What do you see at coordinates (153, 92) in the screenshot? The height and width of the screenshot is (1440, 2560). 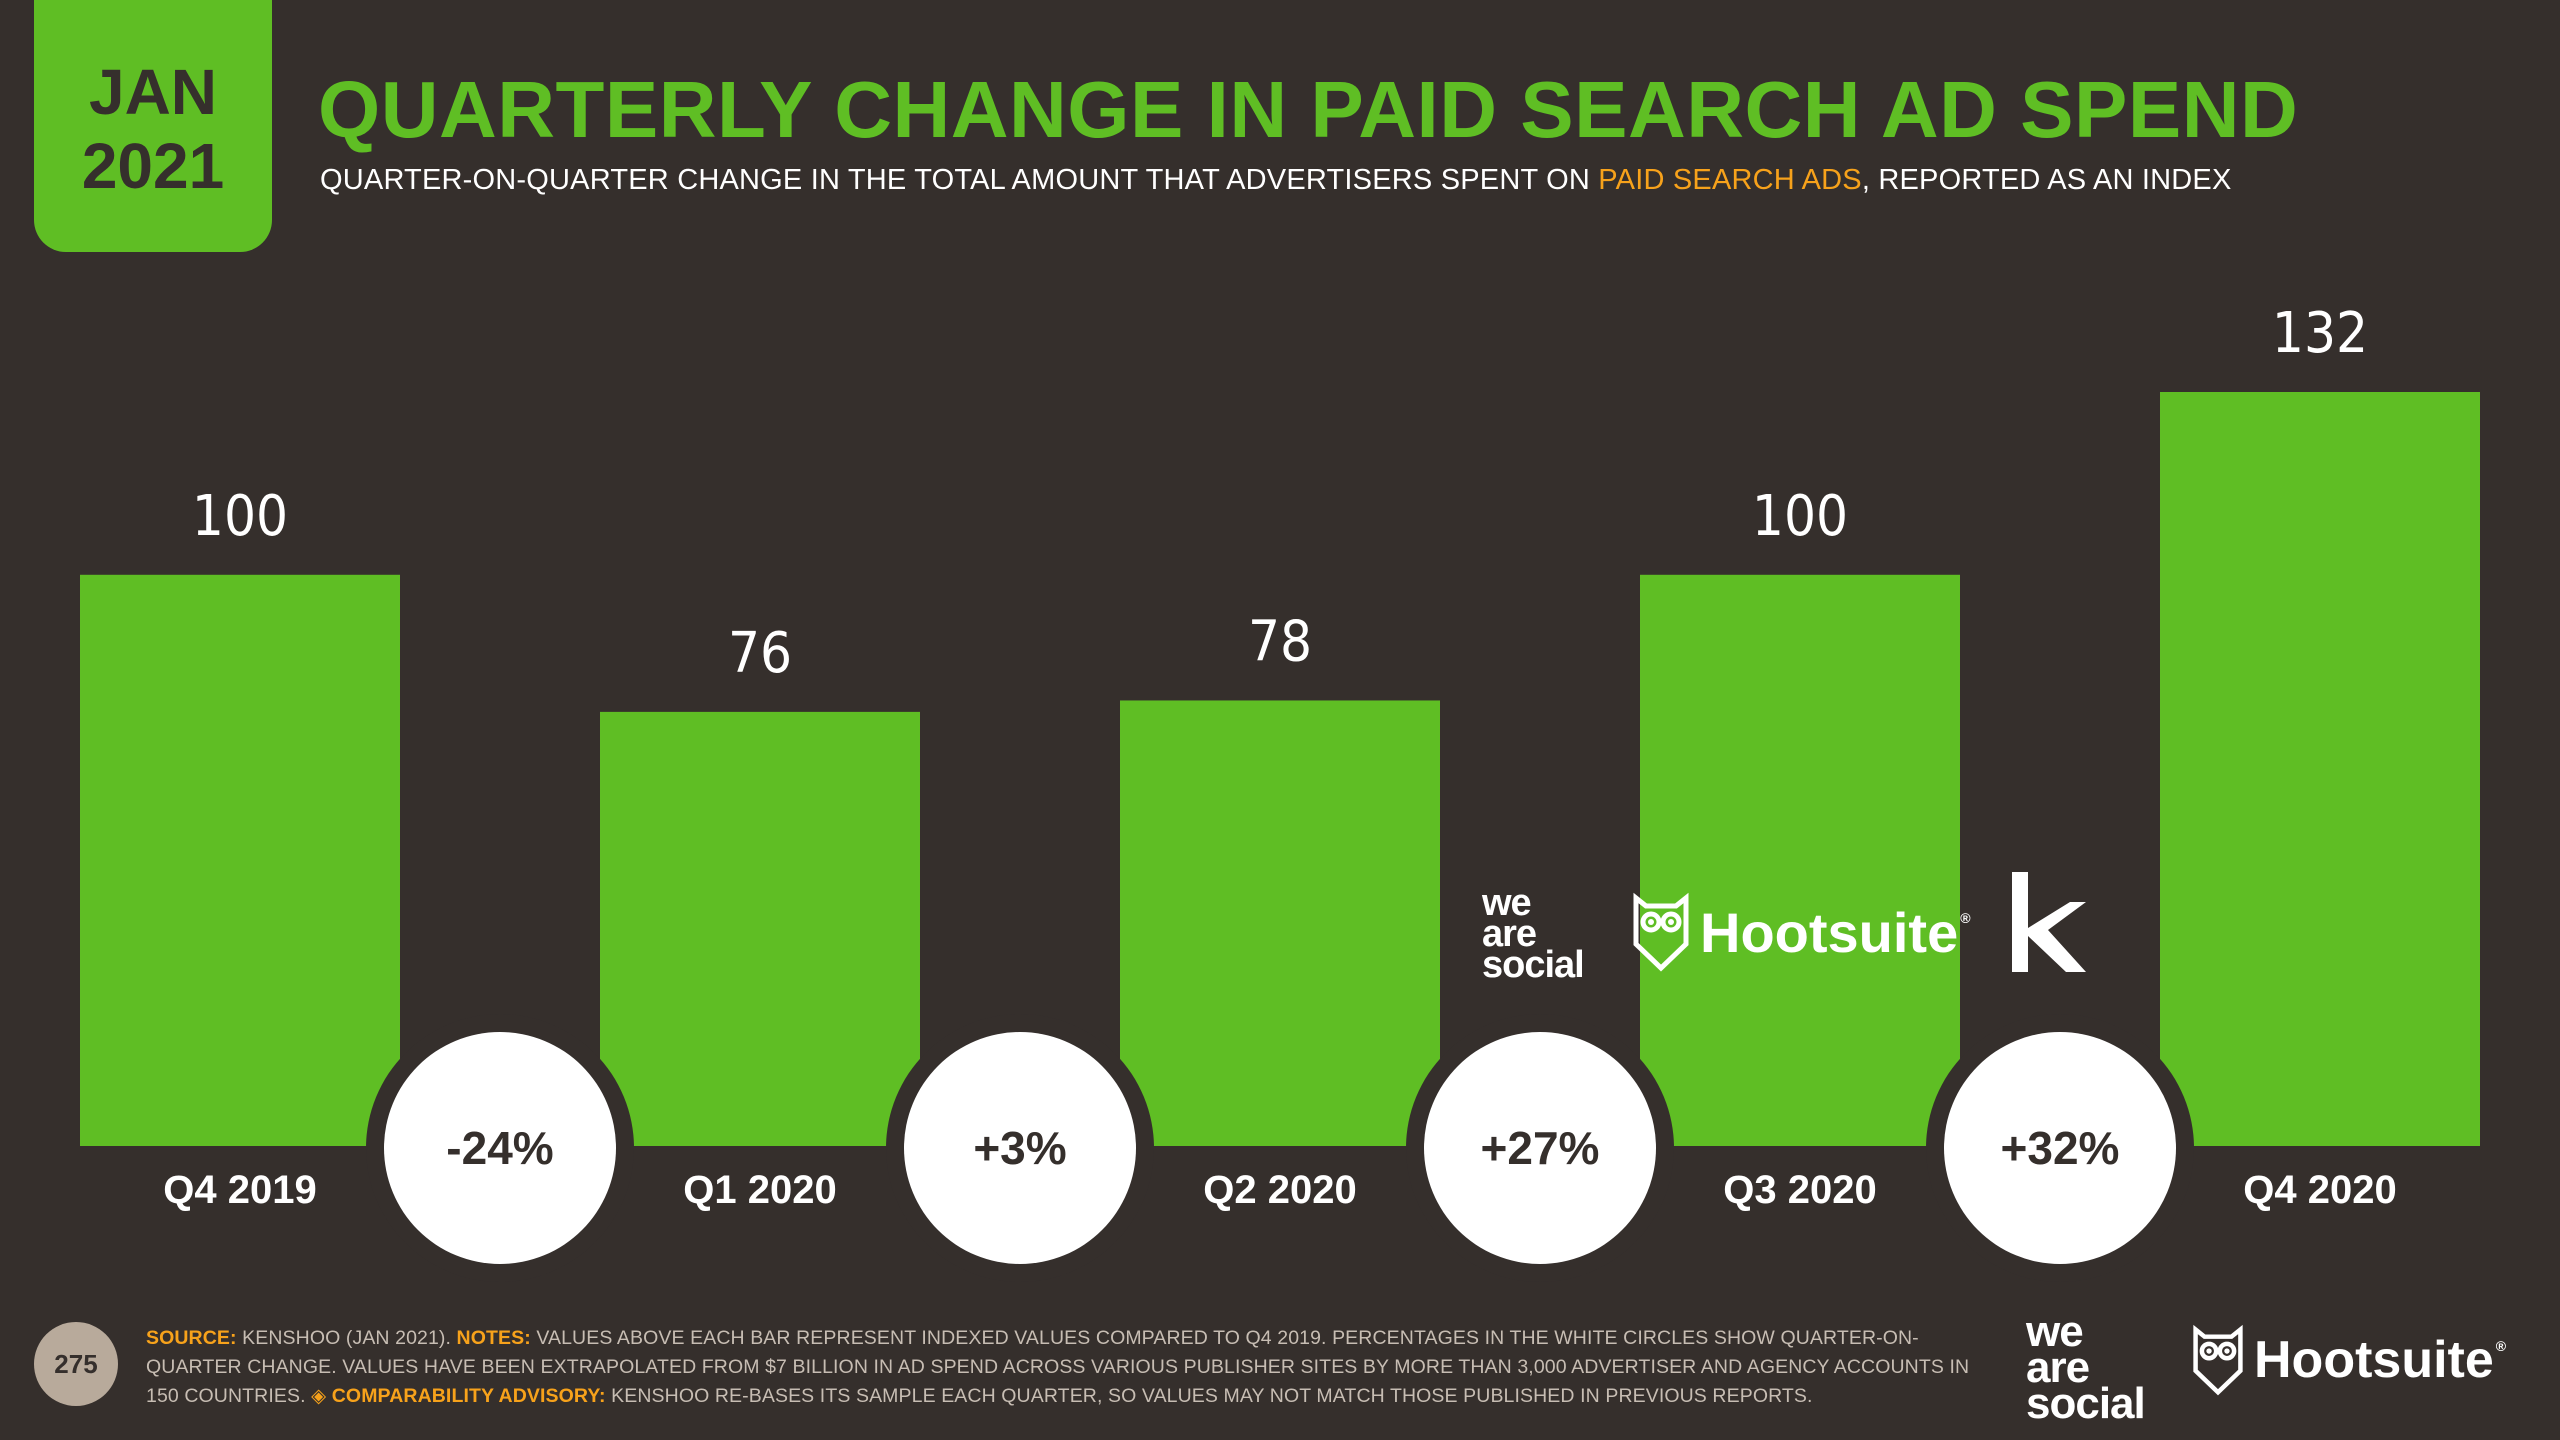 I see `date-month: JAN` at bounding box center [153, 92].